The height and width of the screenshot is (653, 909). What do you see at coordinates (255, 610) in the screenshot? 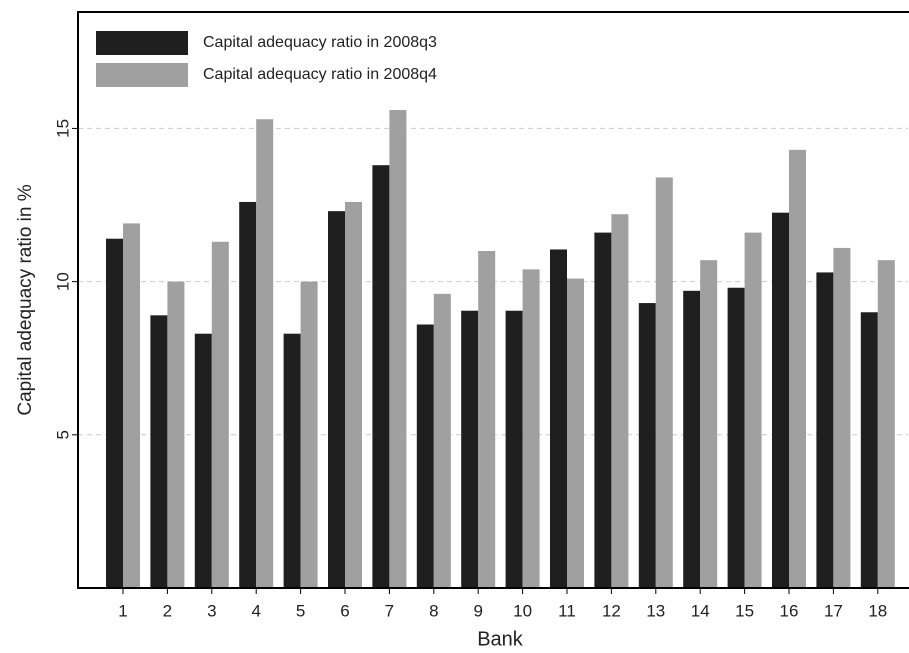
I see `x-tick-label: 4` at bounding box center [255, 610].